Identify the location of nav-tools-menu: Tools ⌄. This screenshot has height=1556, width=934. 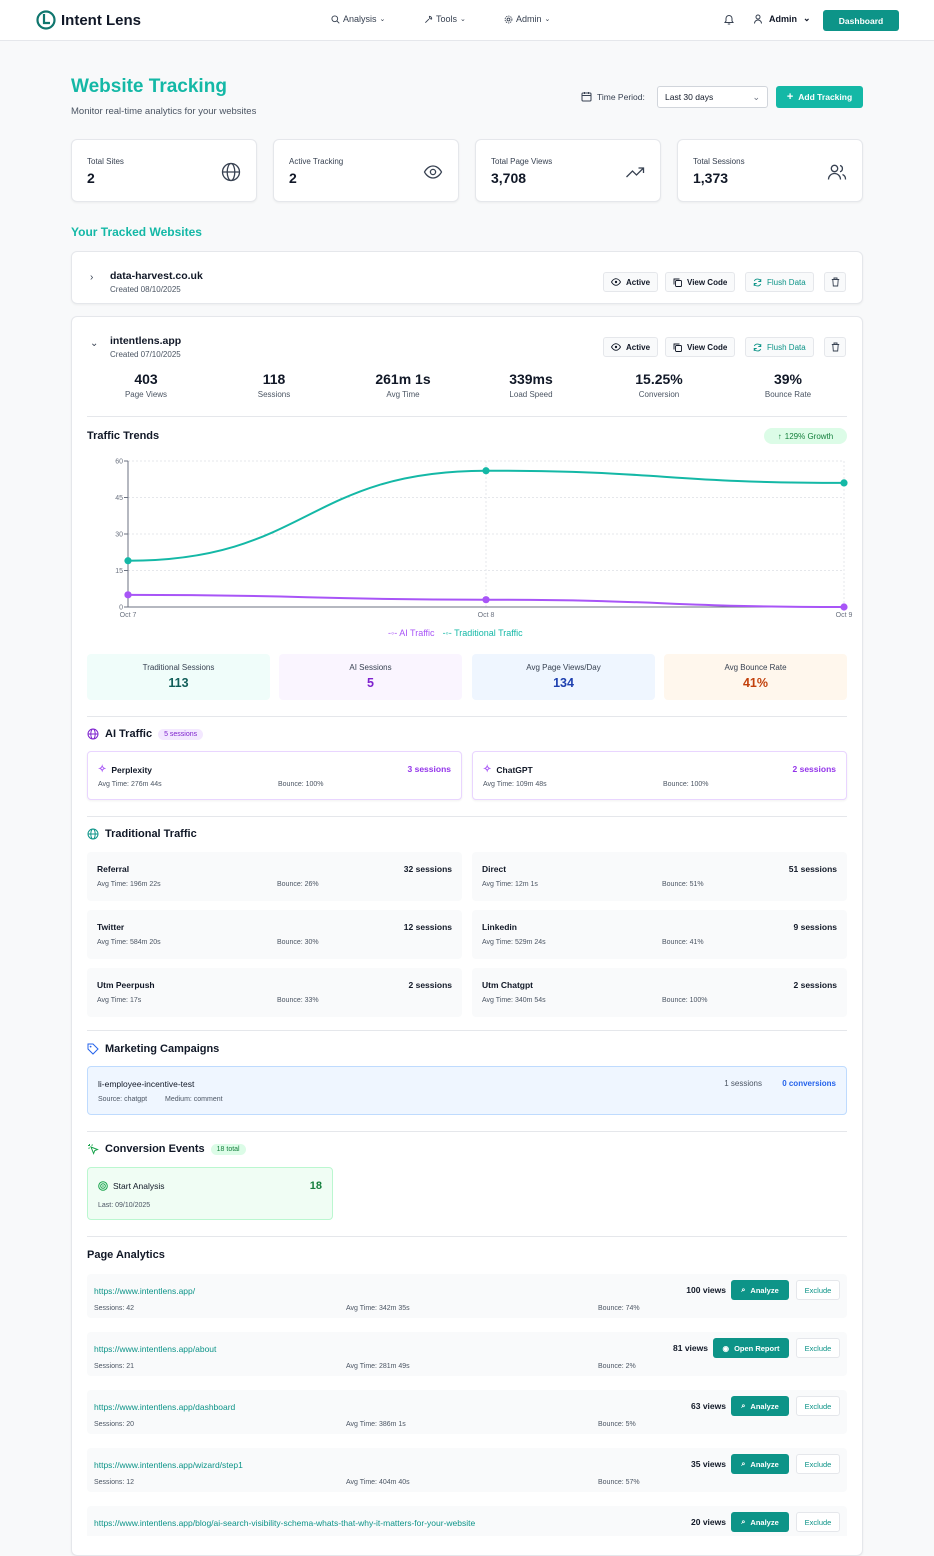
(445, 19).